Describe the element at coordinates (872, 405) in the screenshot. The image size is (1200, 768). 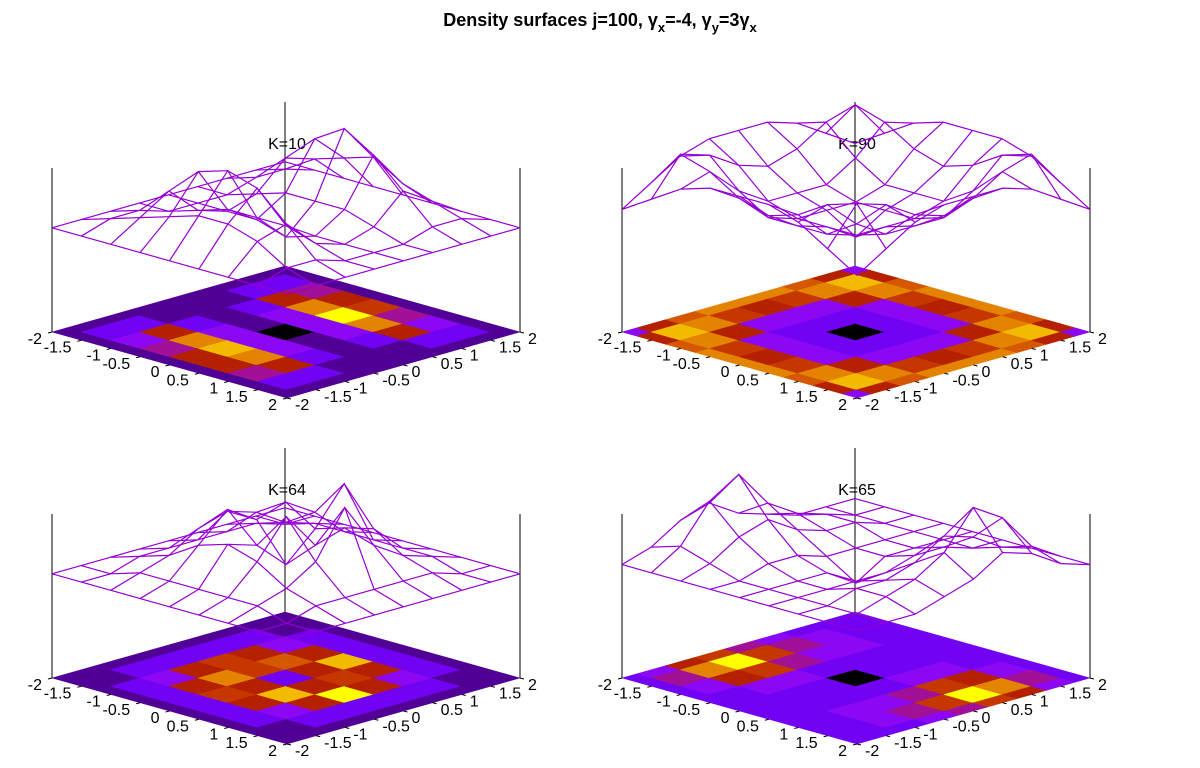
I see `y-tick-label: -2` at that location.